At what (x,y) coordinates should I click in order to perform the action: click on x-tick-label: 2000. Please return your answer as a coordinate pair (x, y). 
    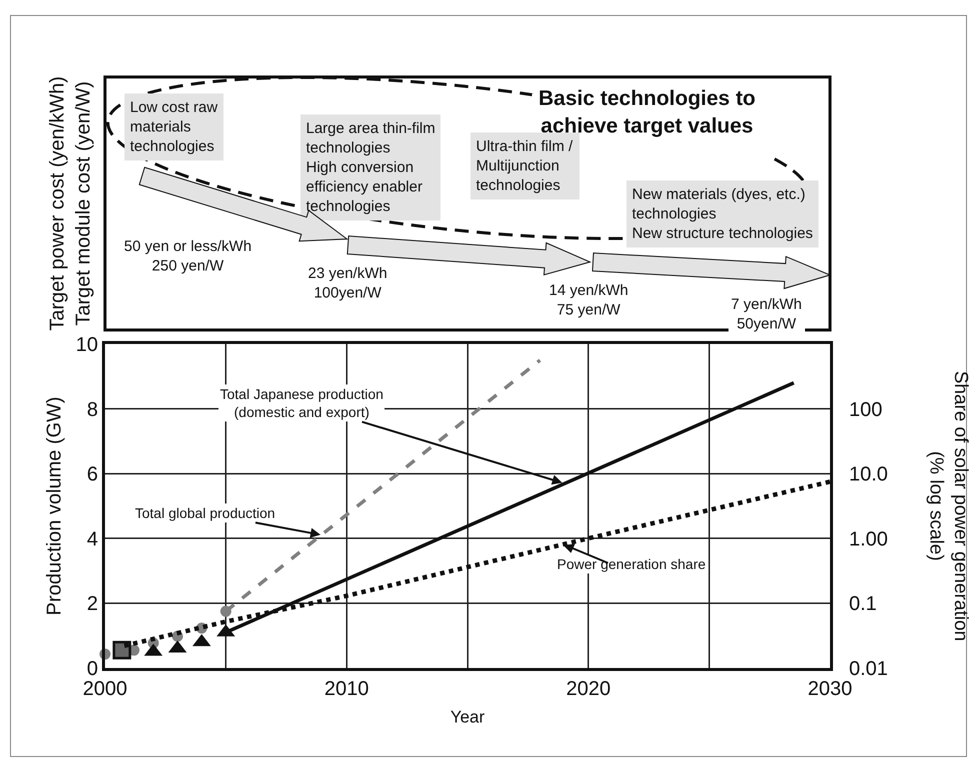
    Looking at the image, I should click on (105, 689).